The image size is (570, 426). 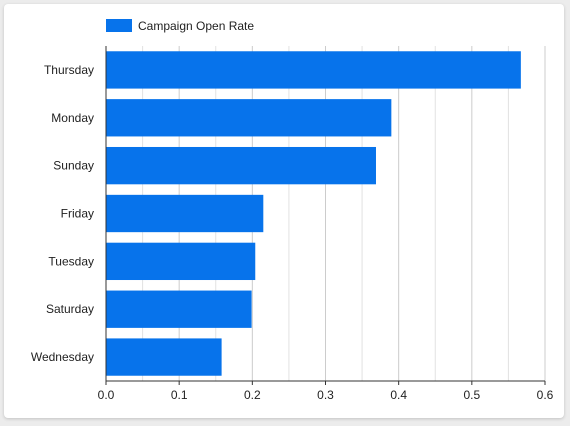 What do you see at coordinates (252, 395) in the screenshot?
I see `x-tick-label: 0.2` at bounding box center [252, 395].